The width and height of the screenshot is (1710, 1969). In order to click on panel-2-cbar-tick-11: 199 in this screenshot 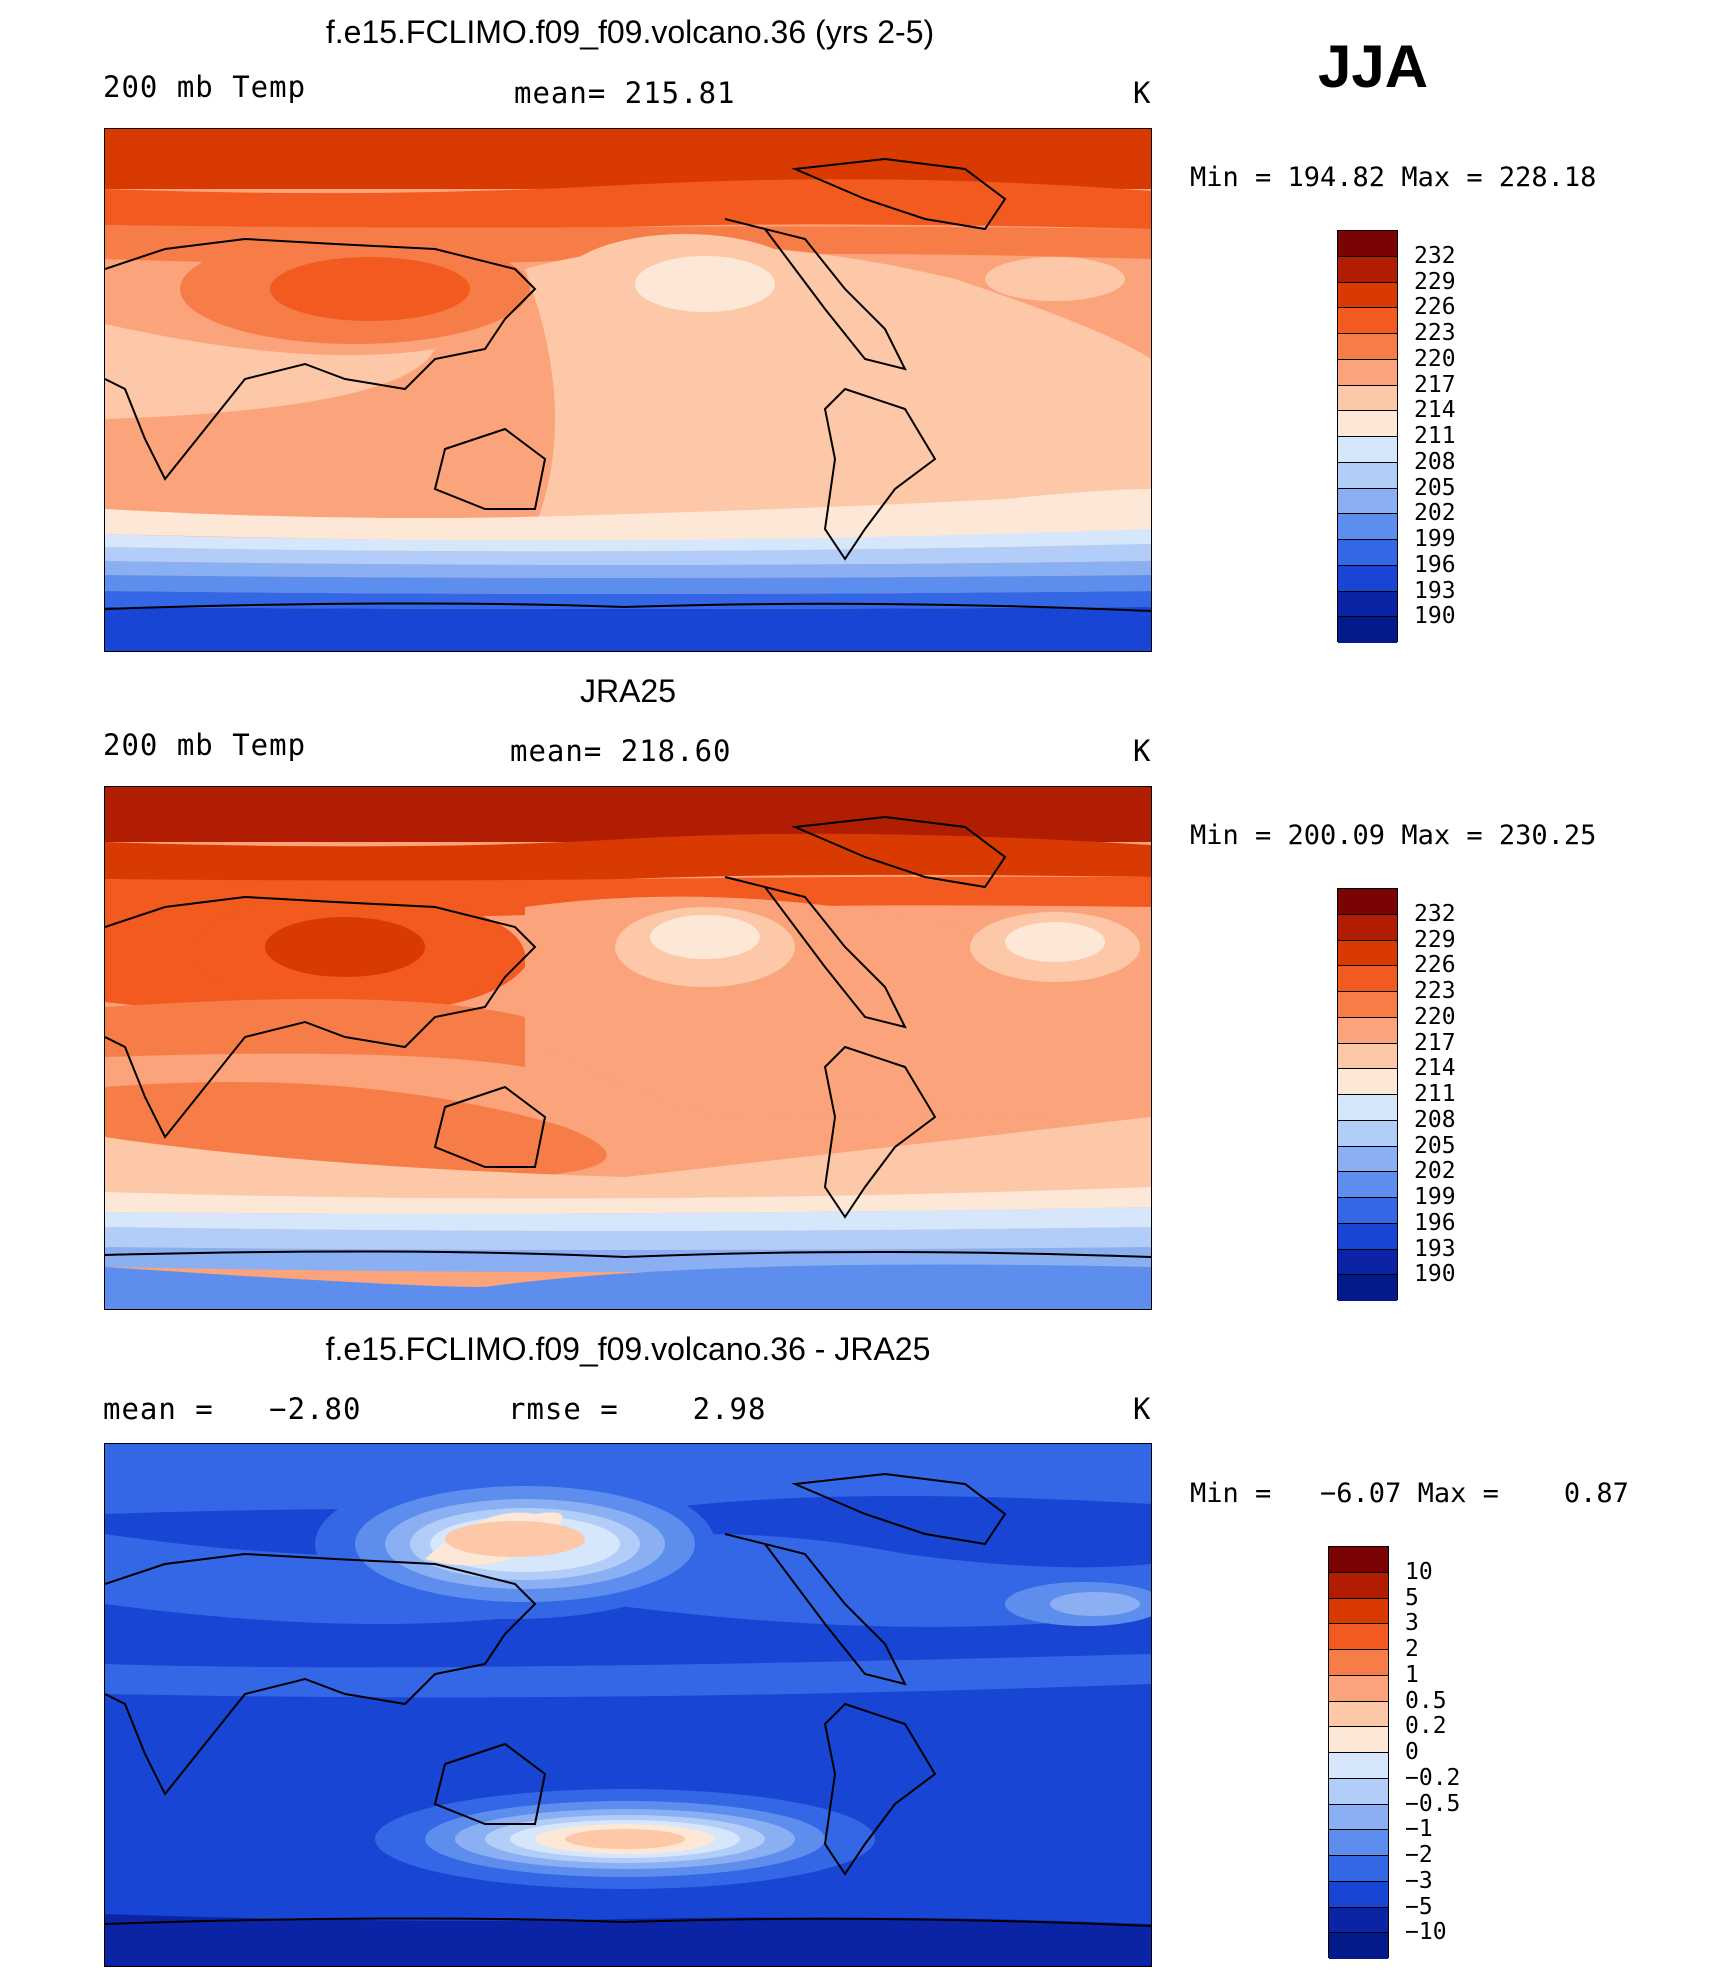, I will do `click(1435, 1197)`.